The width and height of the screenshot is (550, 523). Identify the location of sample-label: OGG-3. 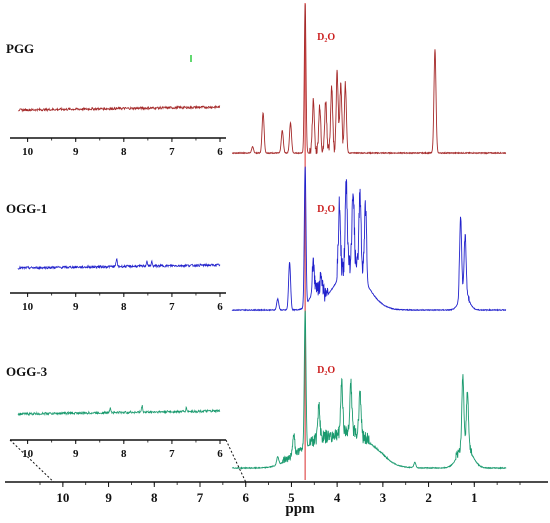
(27, 371).